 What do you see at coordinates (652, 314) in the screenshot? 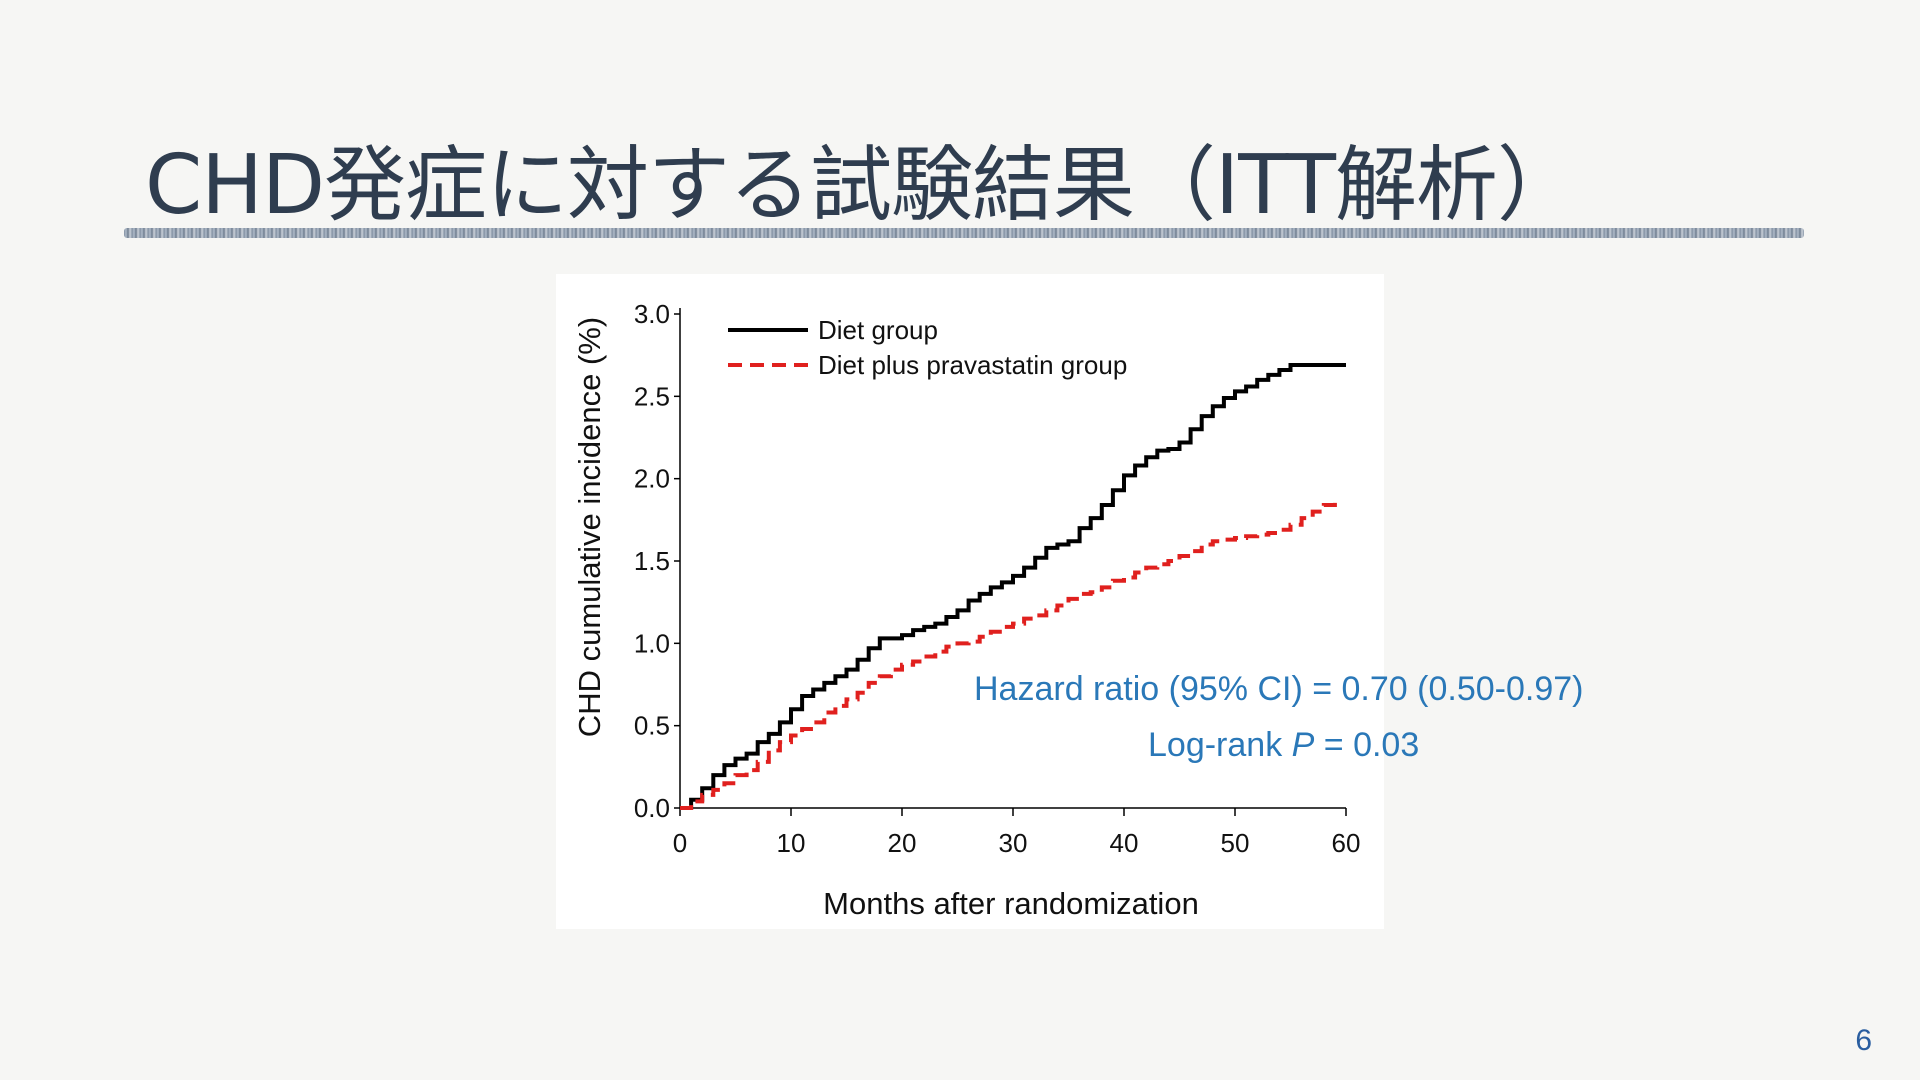
I see `y-tick-label: 3.0` at bounding box center [652, 314].